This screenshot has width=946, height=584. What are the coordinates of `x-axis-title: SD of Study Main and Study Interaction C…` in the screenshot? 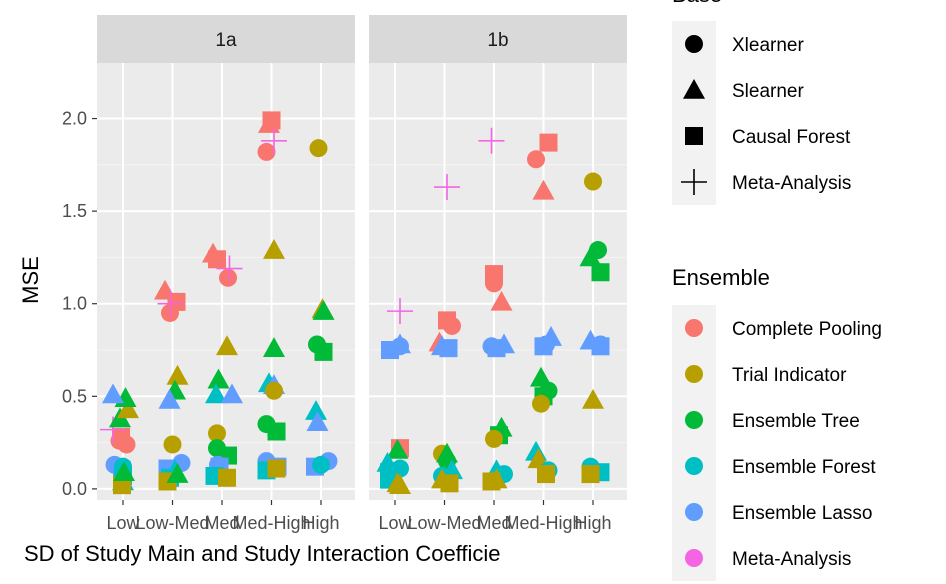 It's located at (262, 553).